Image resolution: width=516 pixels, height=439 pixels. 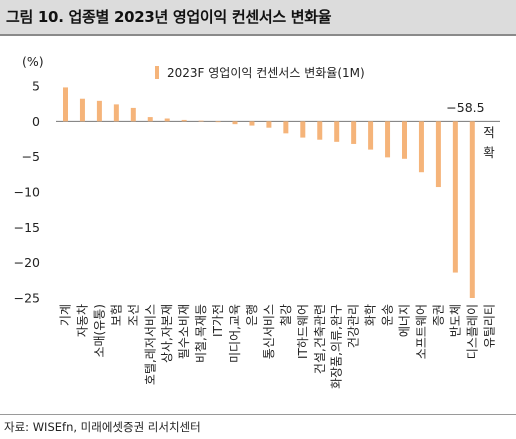 I want to click on y-tick-label: −10, so click(x=27, y=192).